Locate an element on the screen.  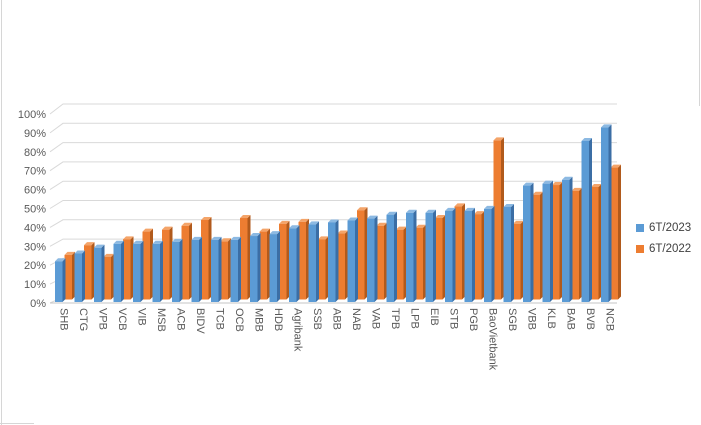
bar-BaoVietbank-6T/2023 is located at coordinates (488, 255).